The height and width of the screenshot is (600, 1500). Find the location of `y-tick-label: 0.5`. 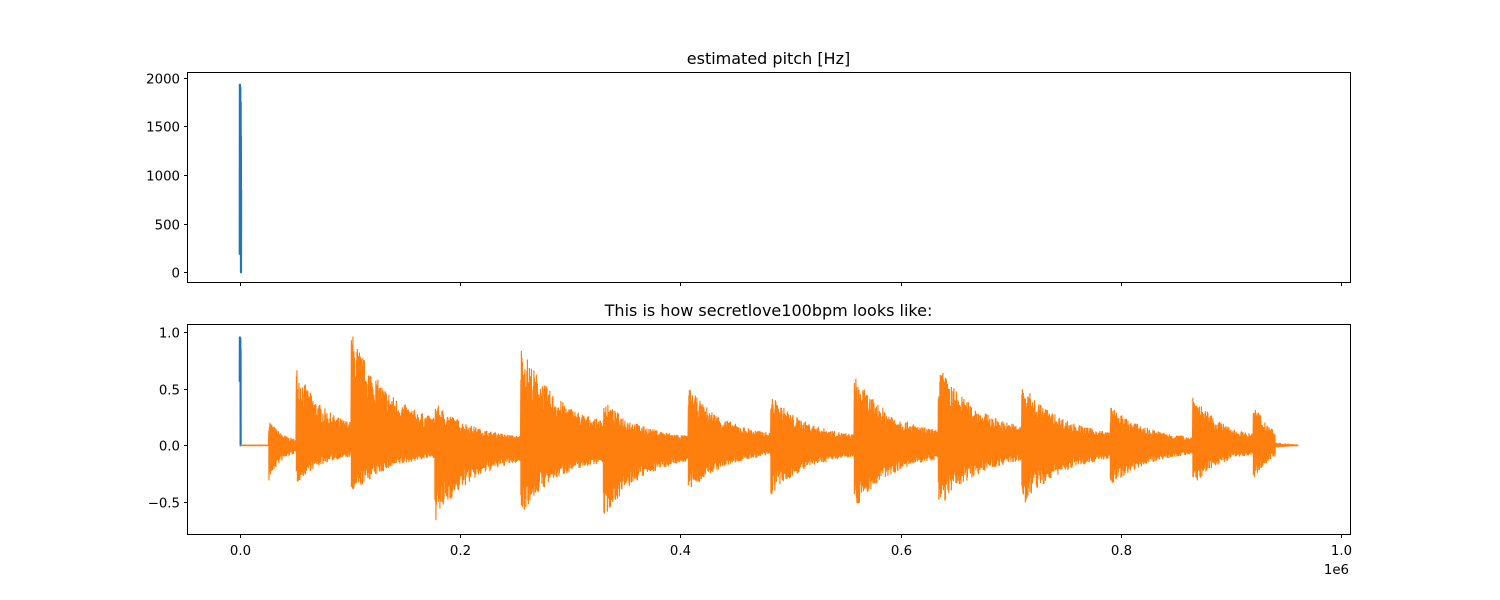

y-tick-label: 0.5 is located at coordinates (169, 391).